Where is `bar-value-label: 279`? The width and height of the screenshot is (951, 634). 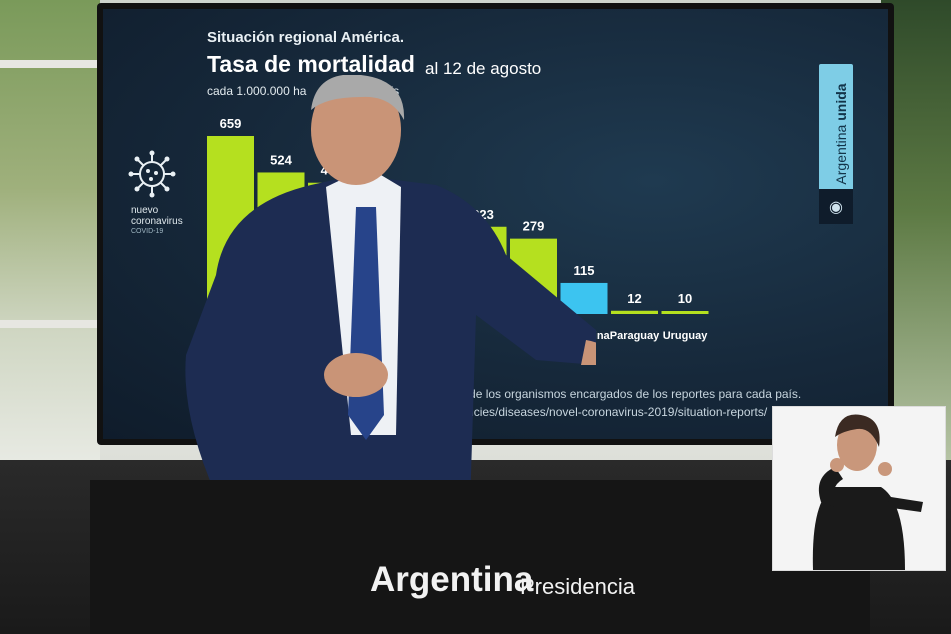 bar-value-label: 279 is located at coordinates (534, 226).